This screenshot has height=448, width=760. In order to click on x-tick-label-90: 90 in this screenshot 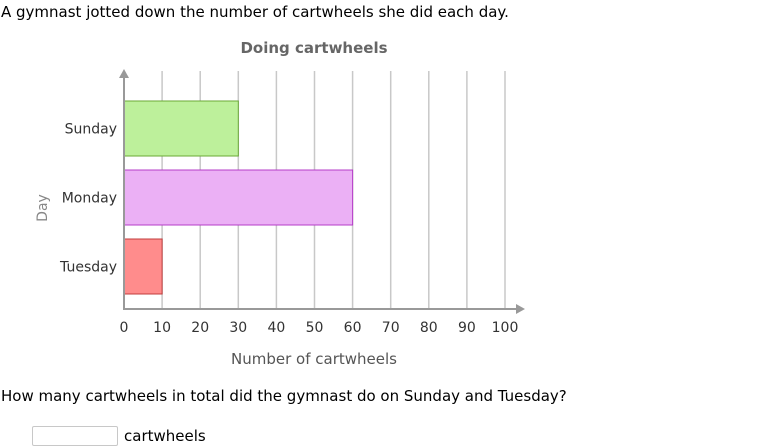, I will do `click(467, 328)`.